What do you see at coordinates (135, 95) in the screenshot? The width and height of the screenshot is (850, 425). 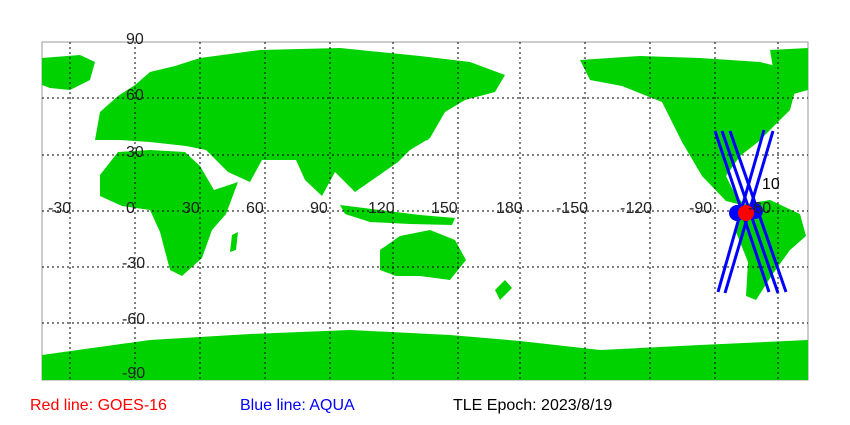 I see `latitude-label: 60` at bounding box center [135, 95].